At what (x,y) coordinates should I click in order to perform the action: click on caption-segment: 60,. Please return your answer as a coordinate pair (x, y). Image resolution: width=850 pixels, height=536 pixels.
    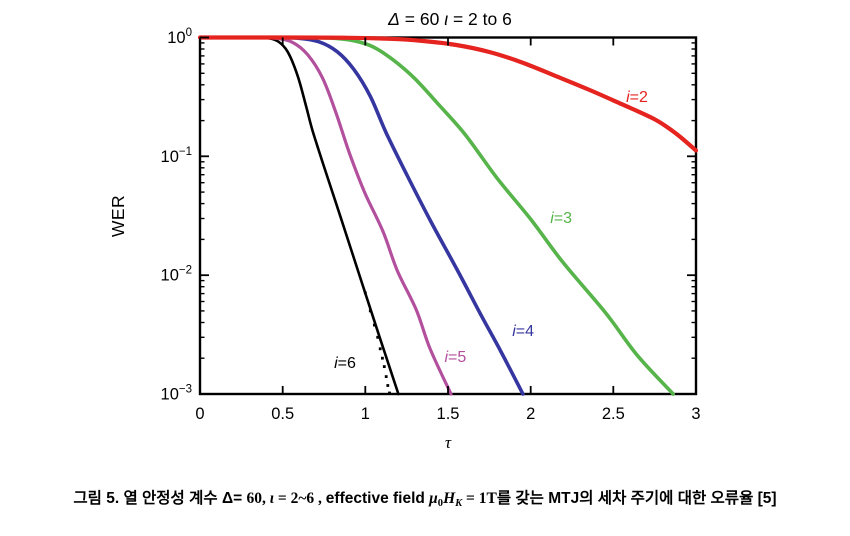
    Looking at the image, I should click on (258, 498).